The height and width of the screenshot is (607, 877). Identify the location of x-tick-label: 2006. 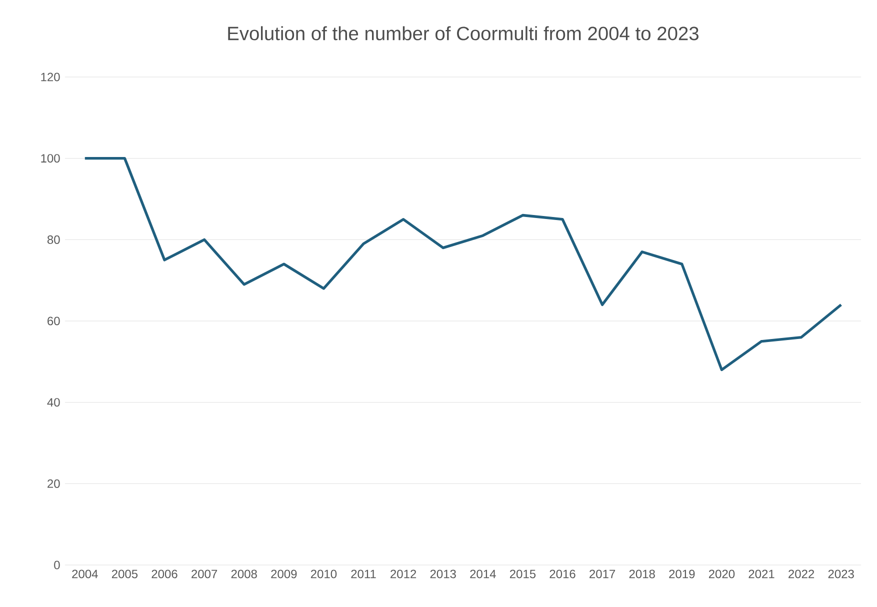
(165, 574).